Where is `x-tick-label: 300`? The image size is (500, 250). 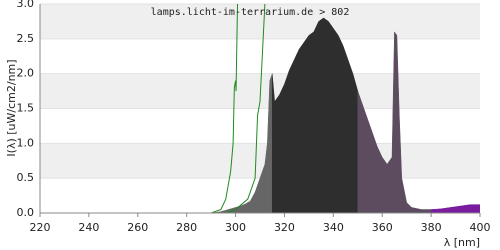 x-tick-label: 300 is located at coordinates (235, 227).